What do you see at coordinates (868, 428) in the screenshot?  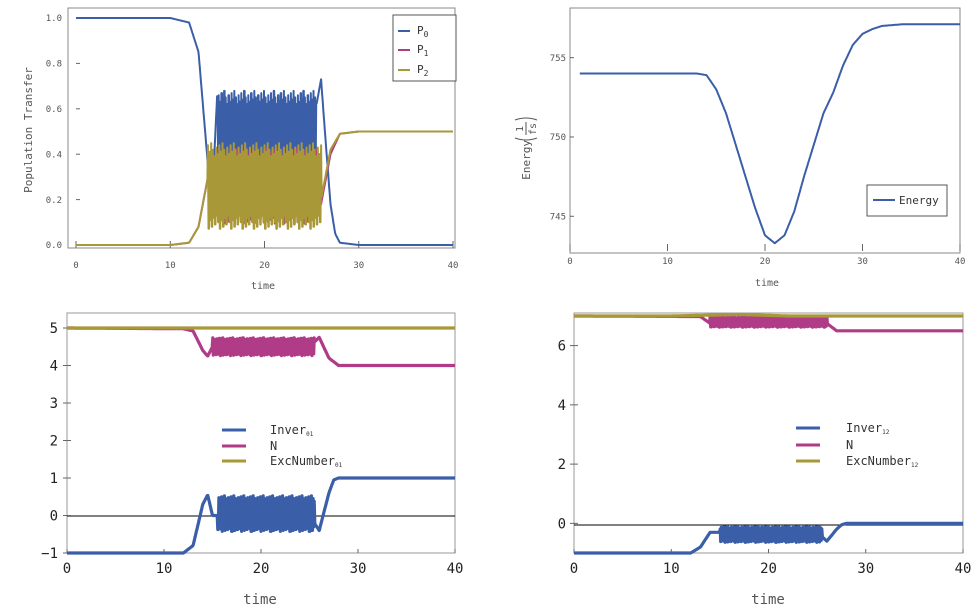 I see `legend-label-inver12: Inver12` at bounding box center [868, 428].